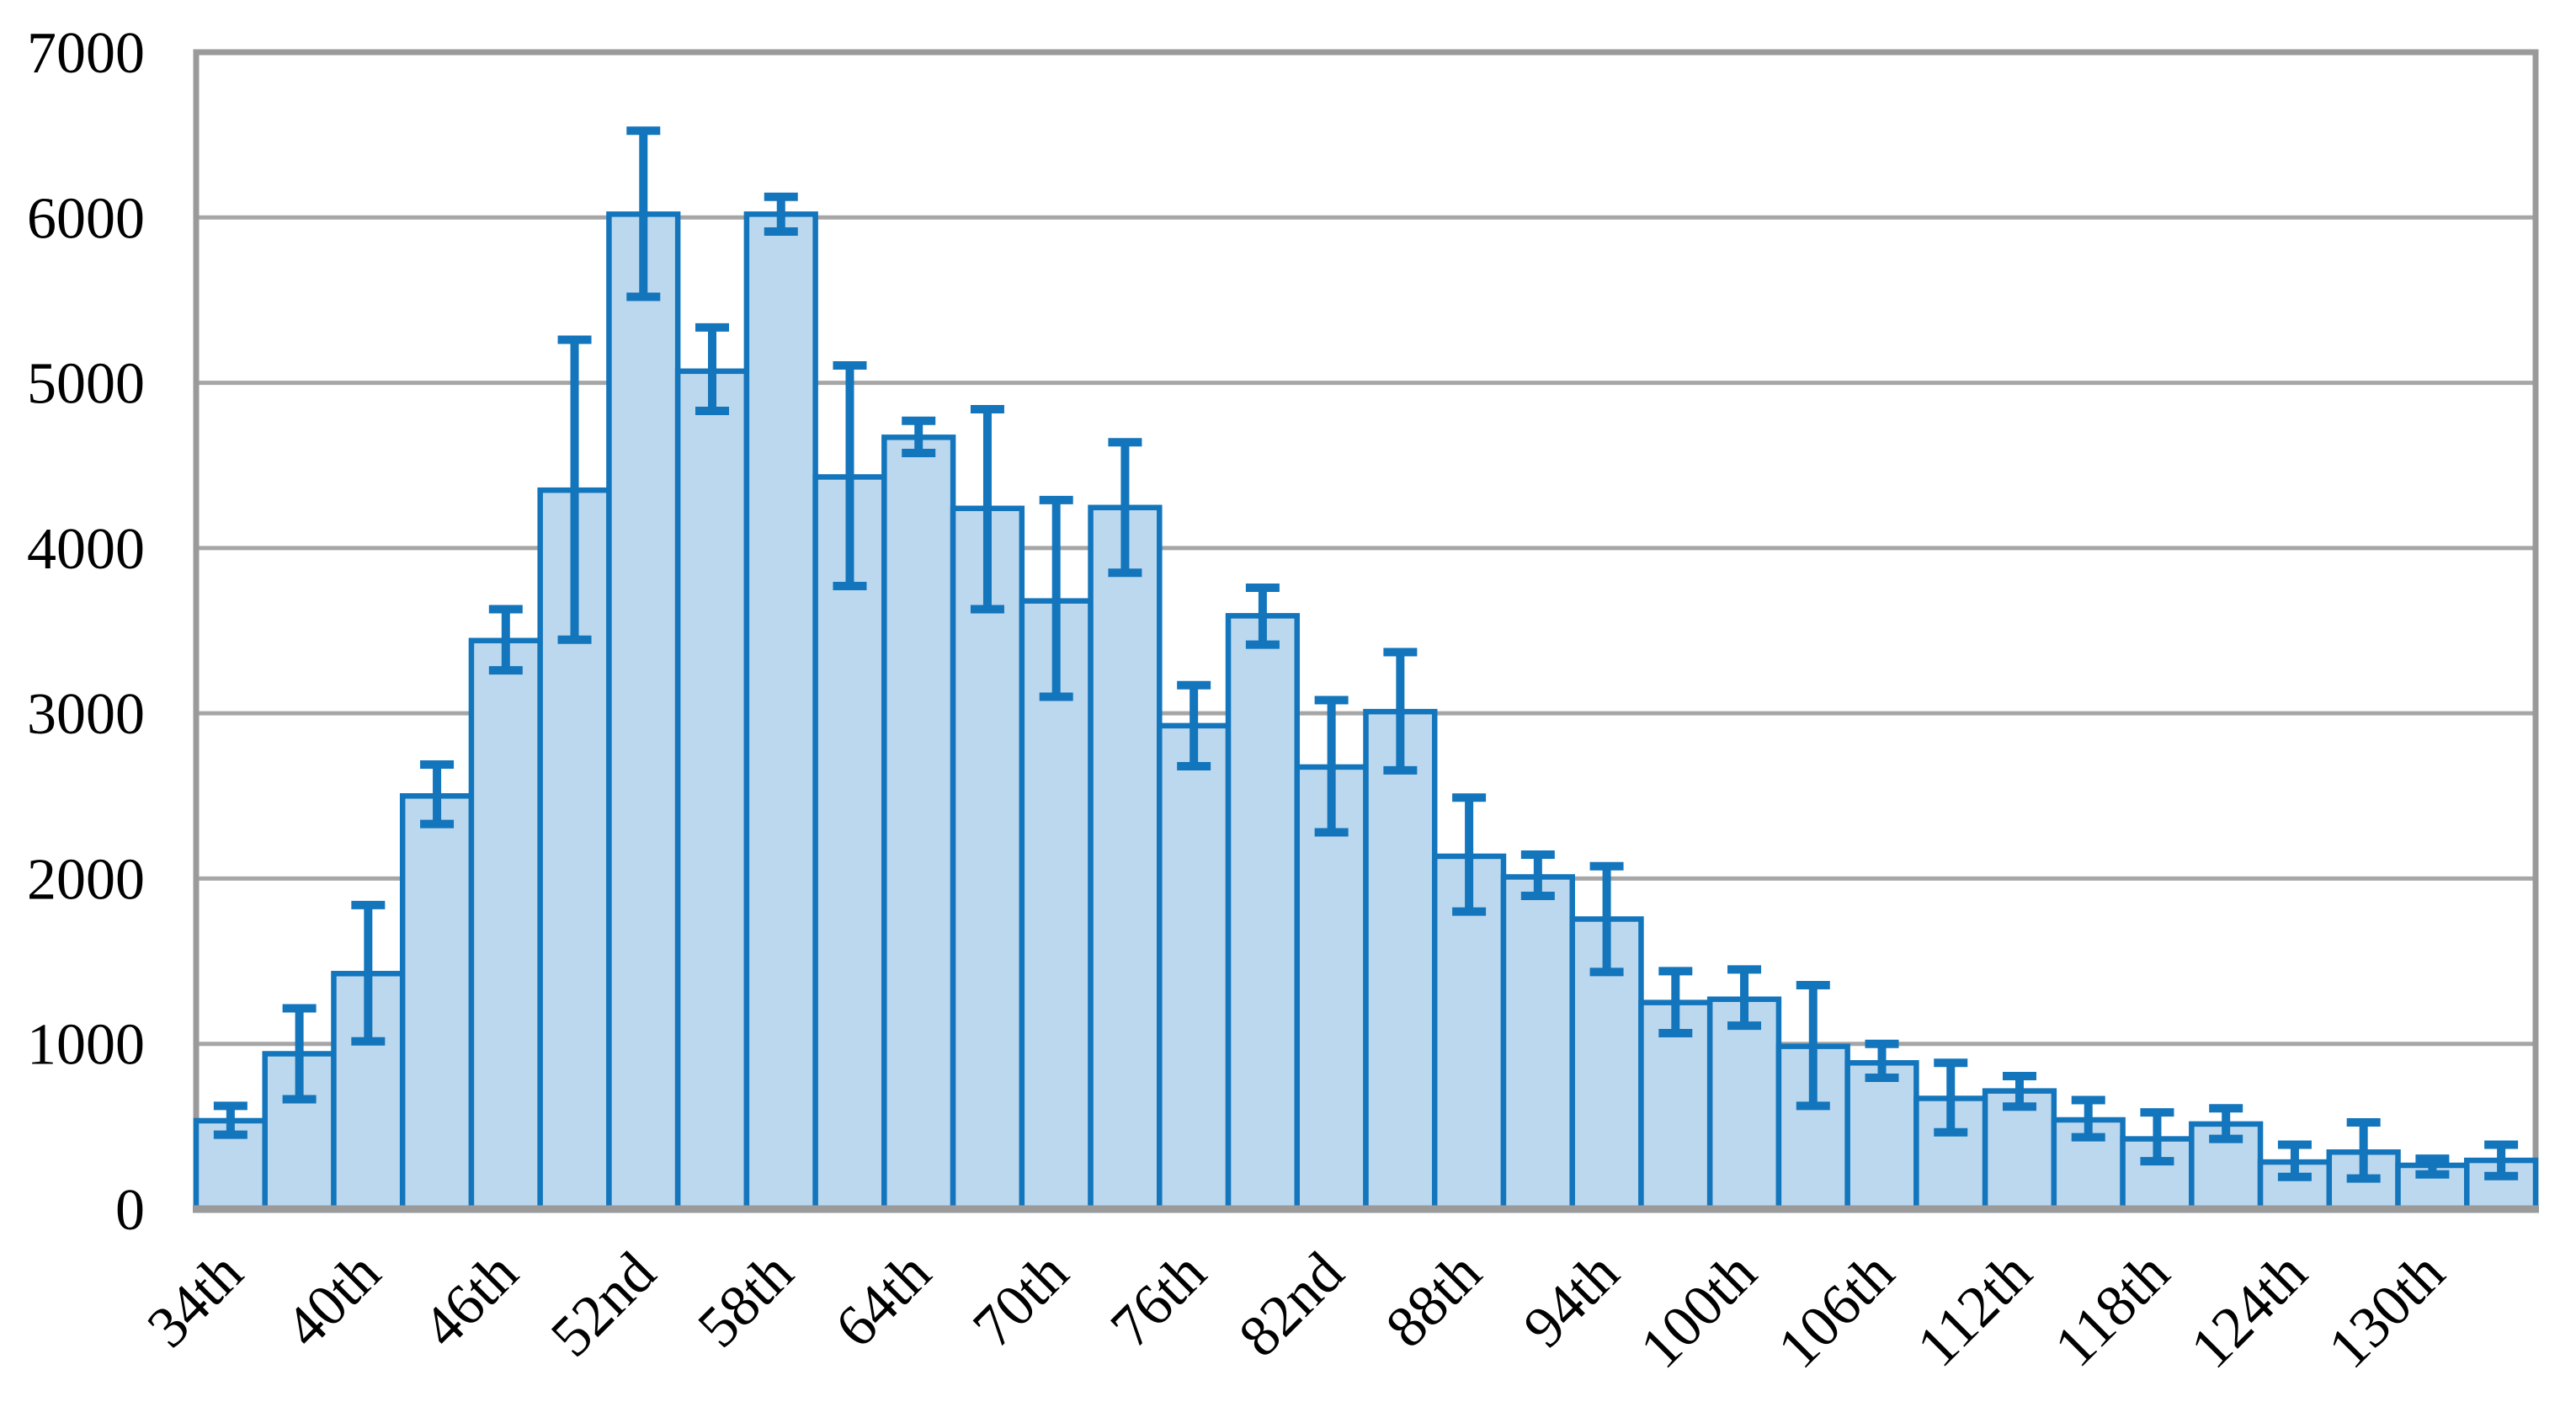  What do you see at coordinates (2387, 1310) in the screenshot?
I see `x-tick-label: 130th` at bounding box center [2387, 1310].